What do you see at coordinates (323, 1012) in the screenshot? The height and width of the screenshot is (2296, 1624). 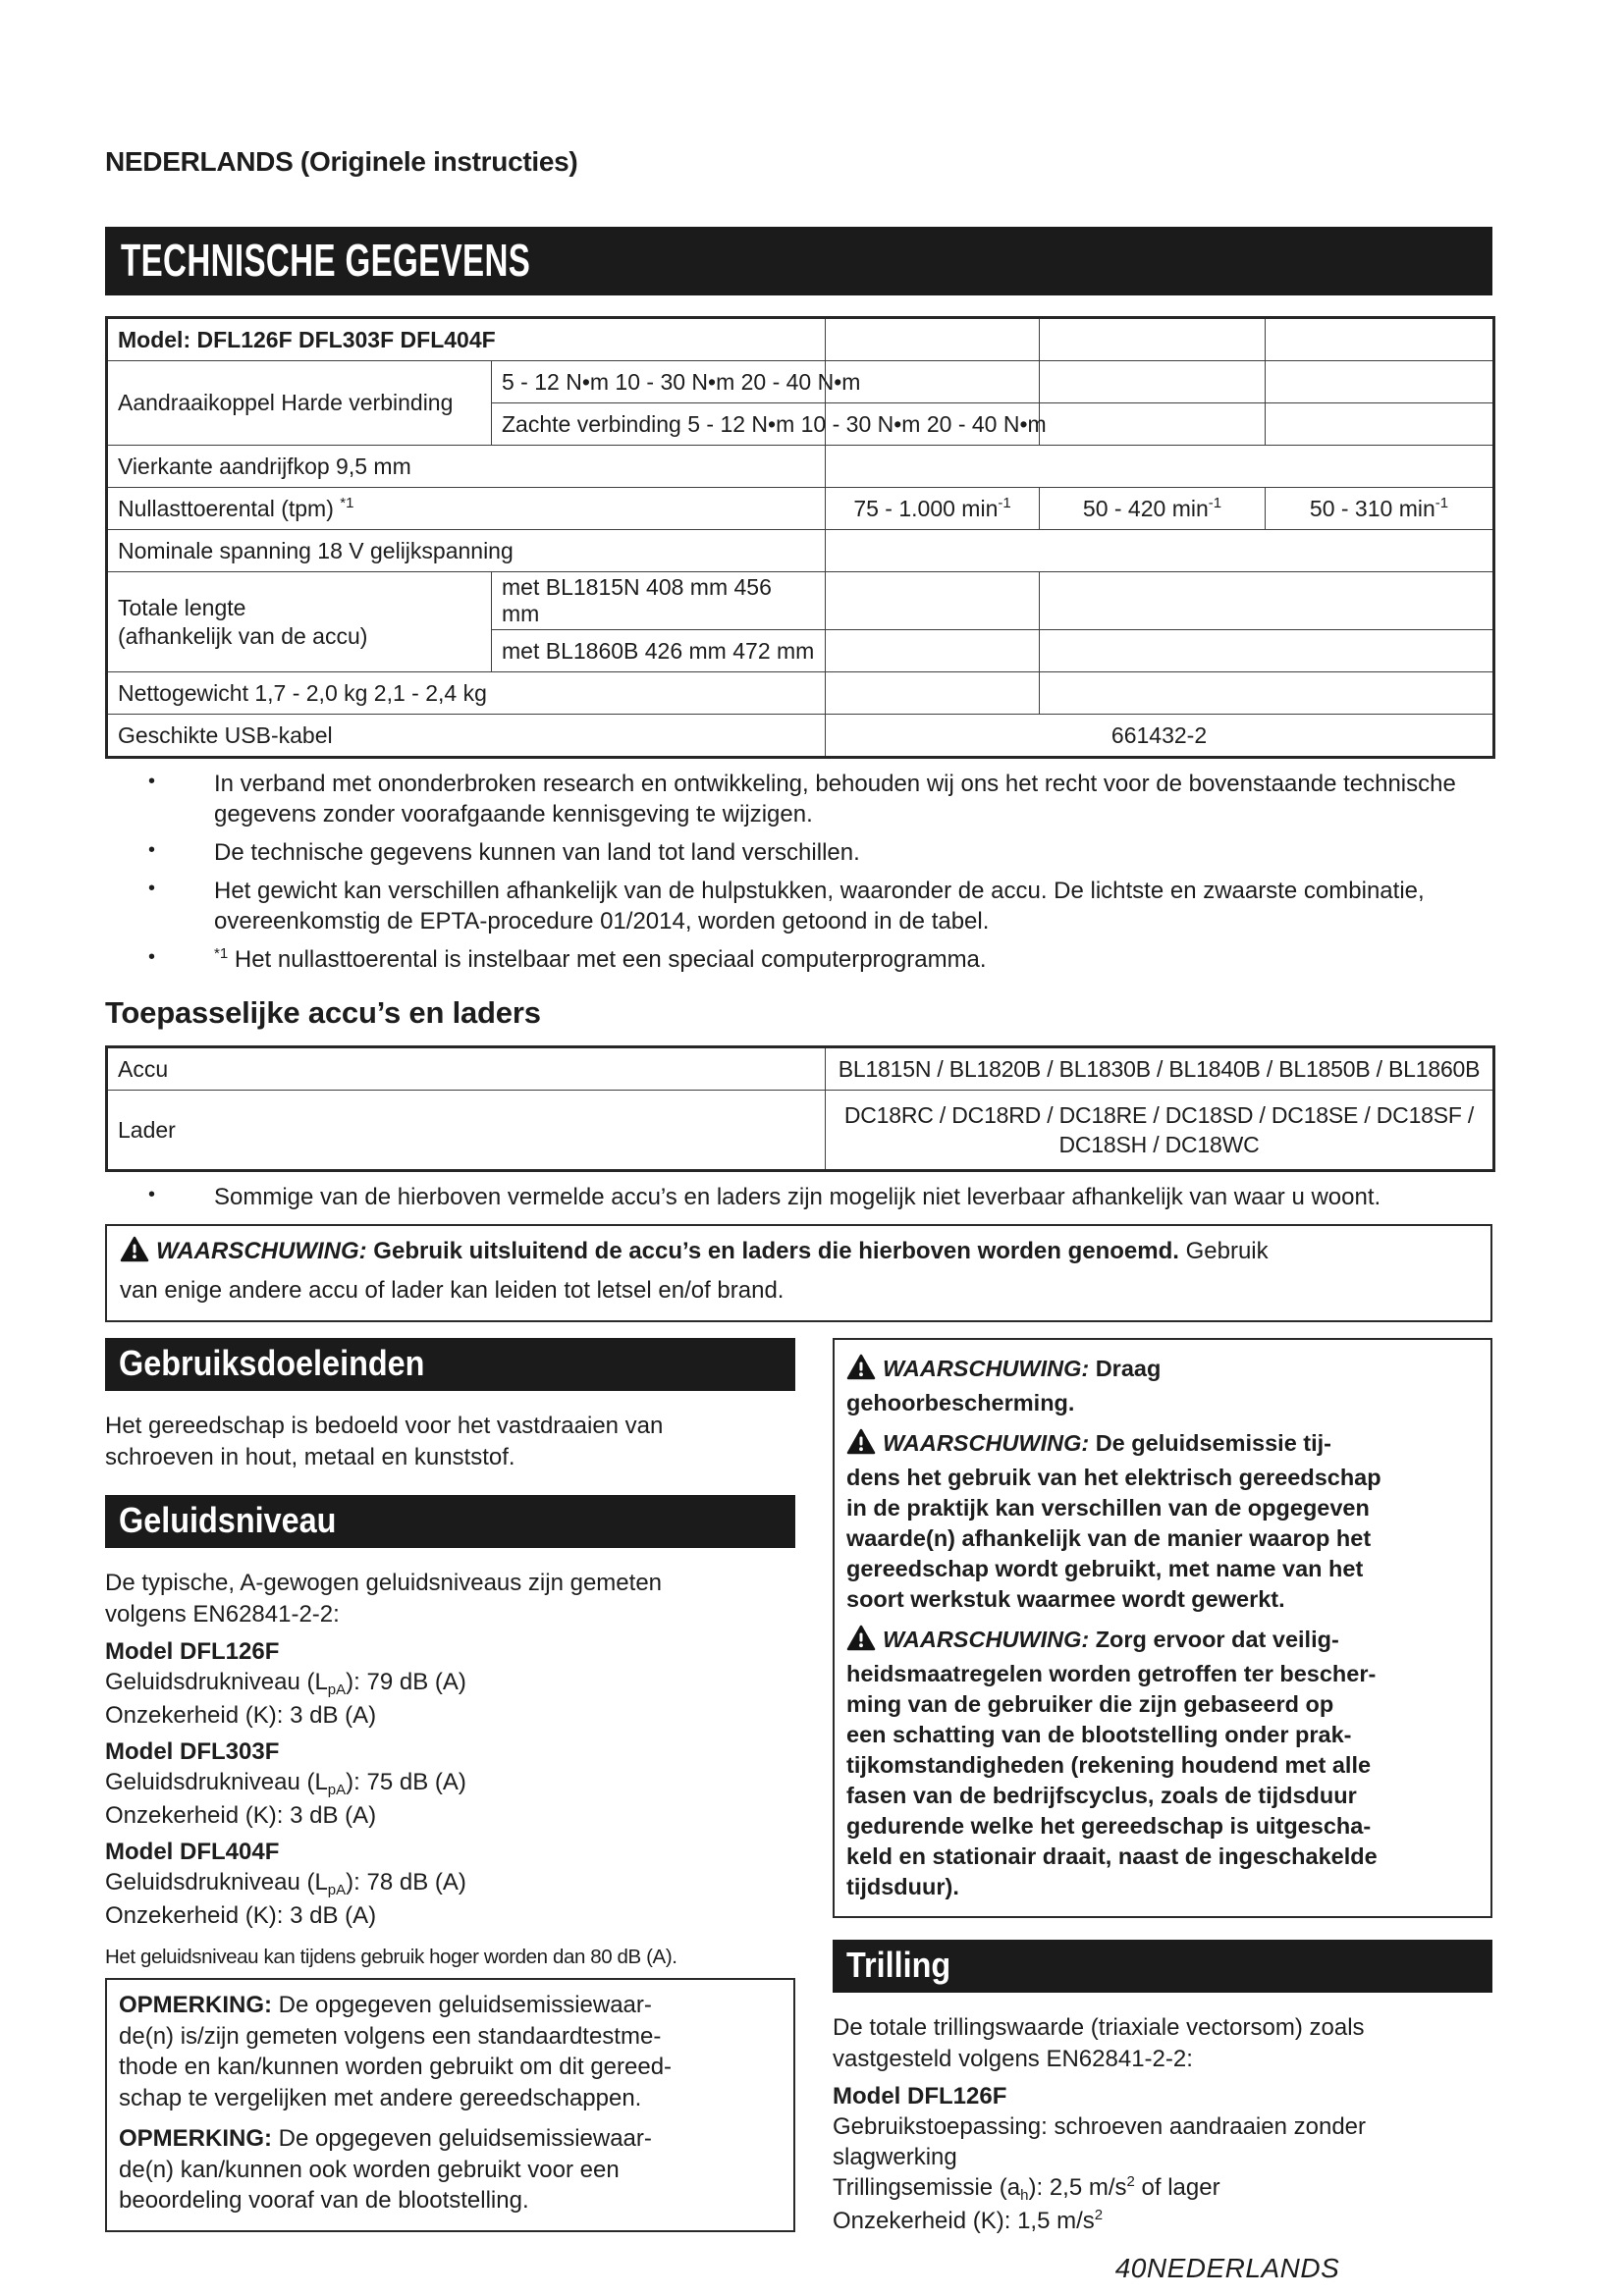 I see `accu-laders-heading: Toepasselijke accu’s en laders` at bounding box center [323, 1012].